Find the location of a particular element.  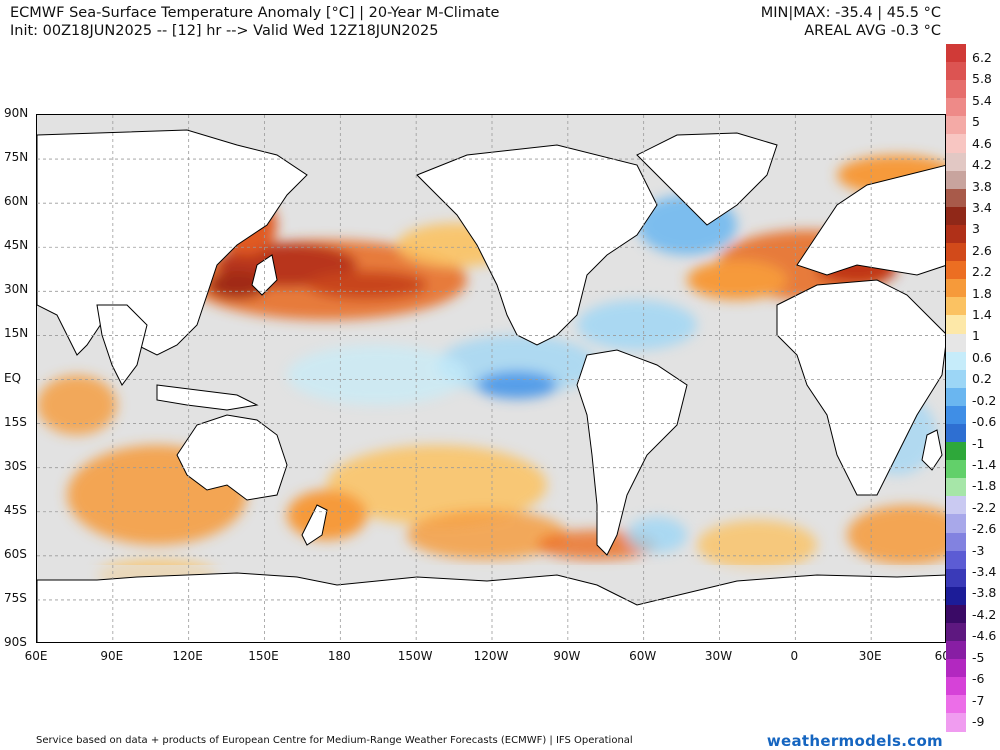

colorbar-label: 3.8 is located at coordinates (982, 186).